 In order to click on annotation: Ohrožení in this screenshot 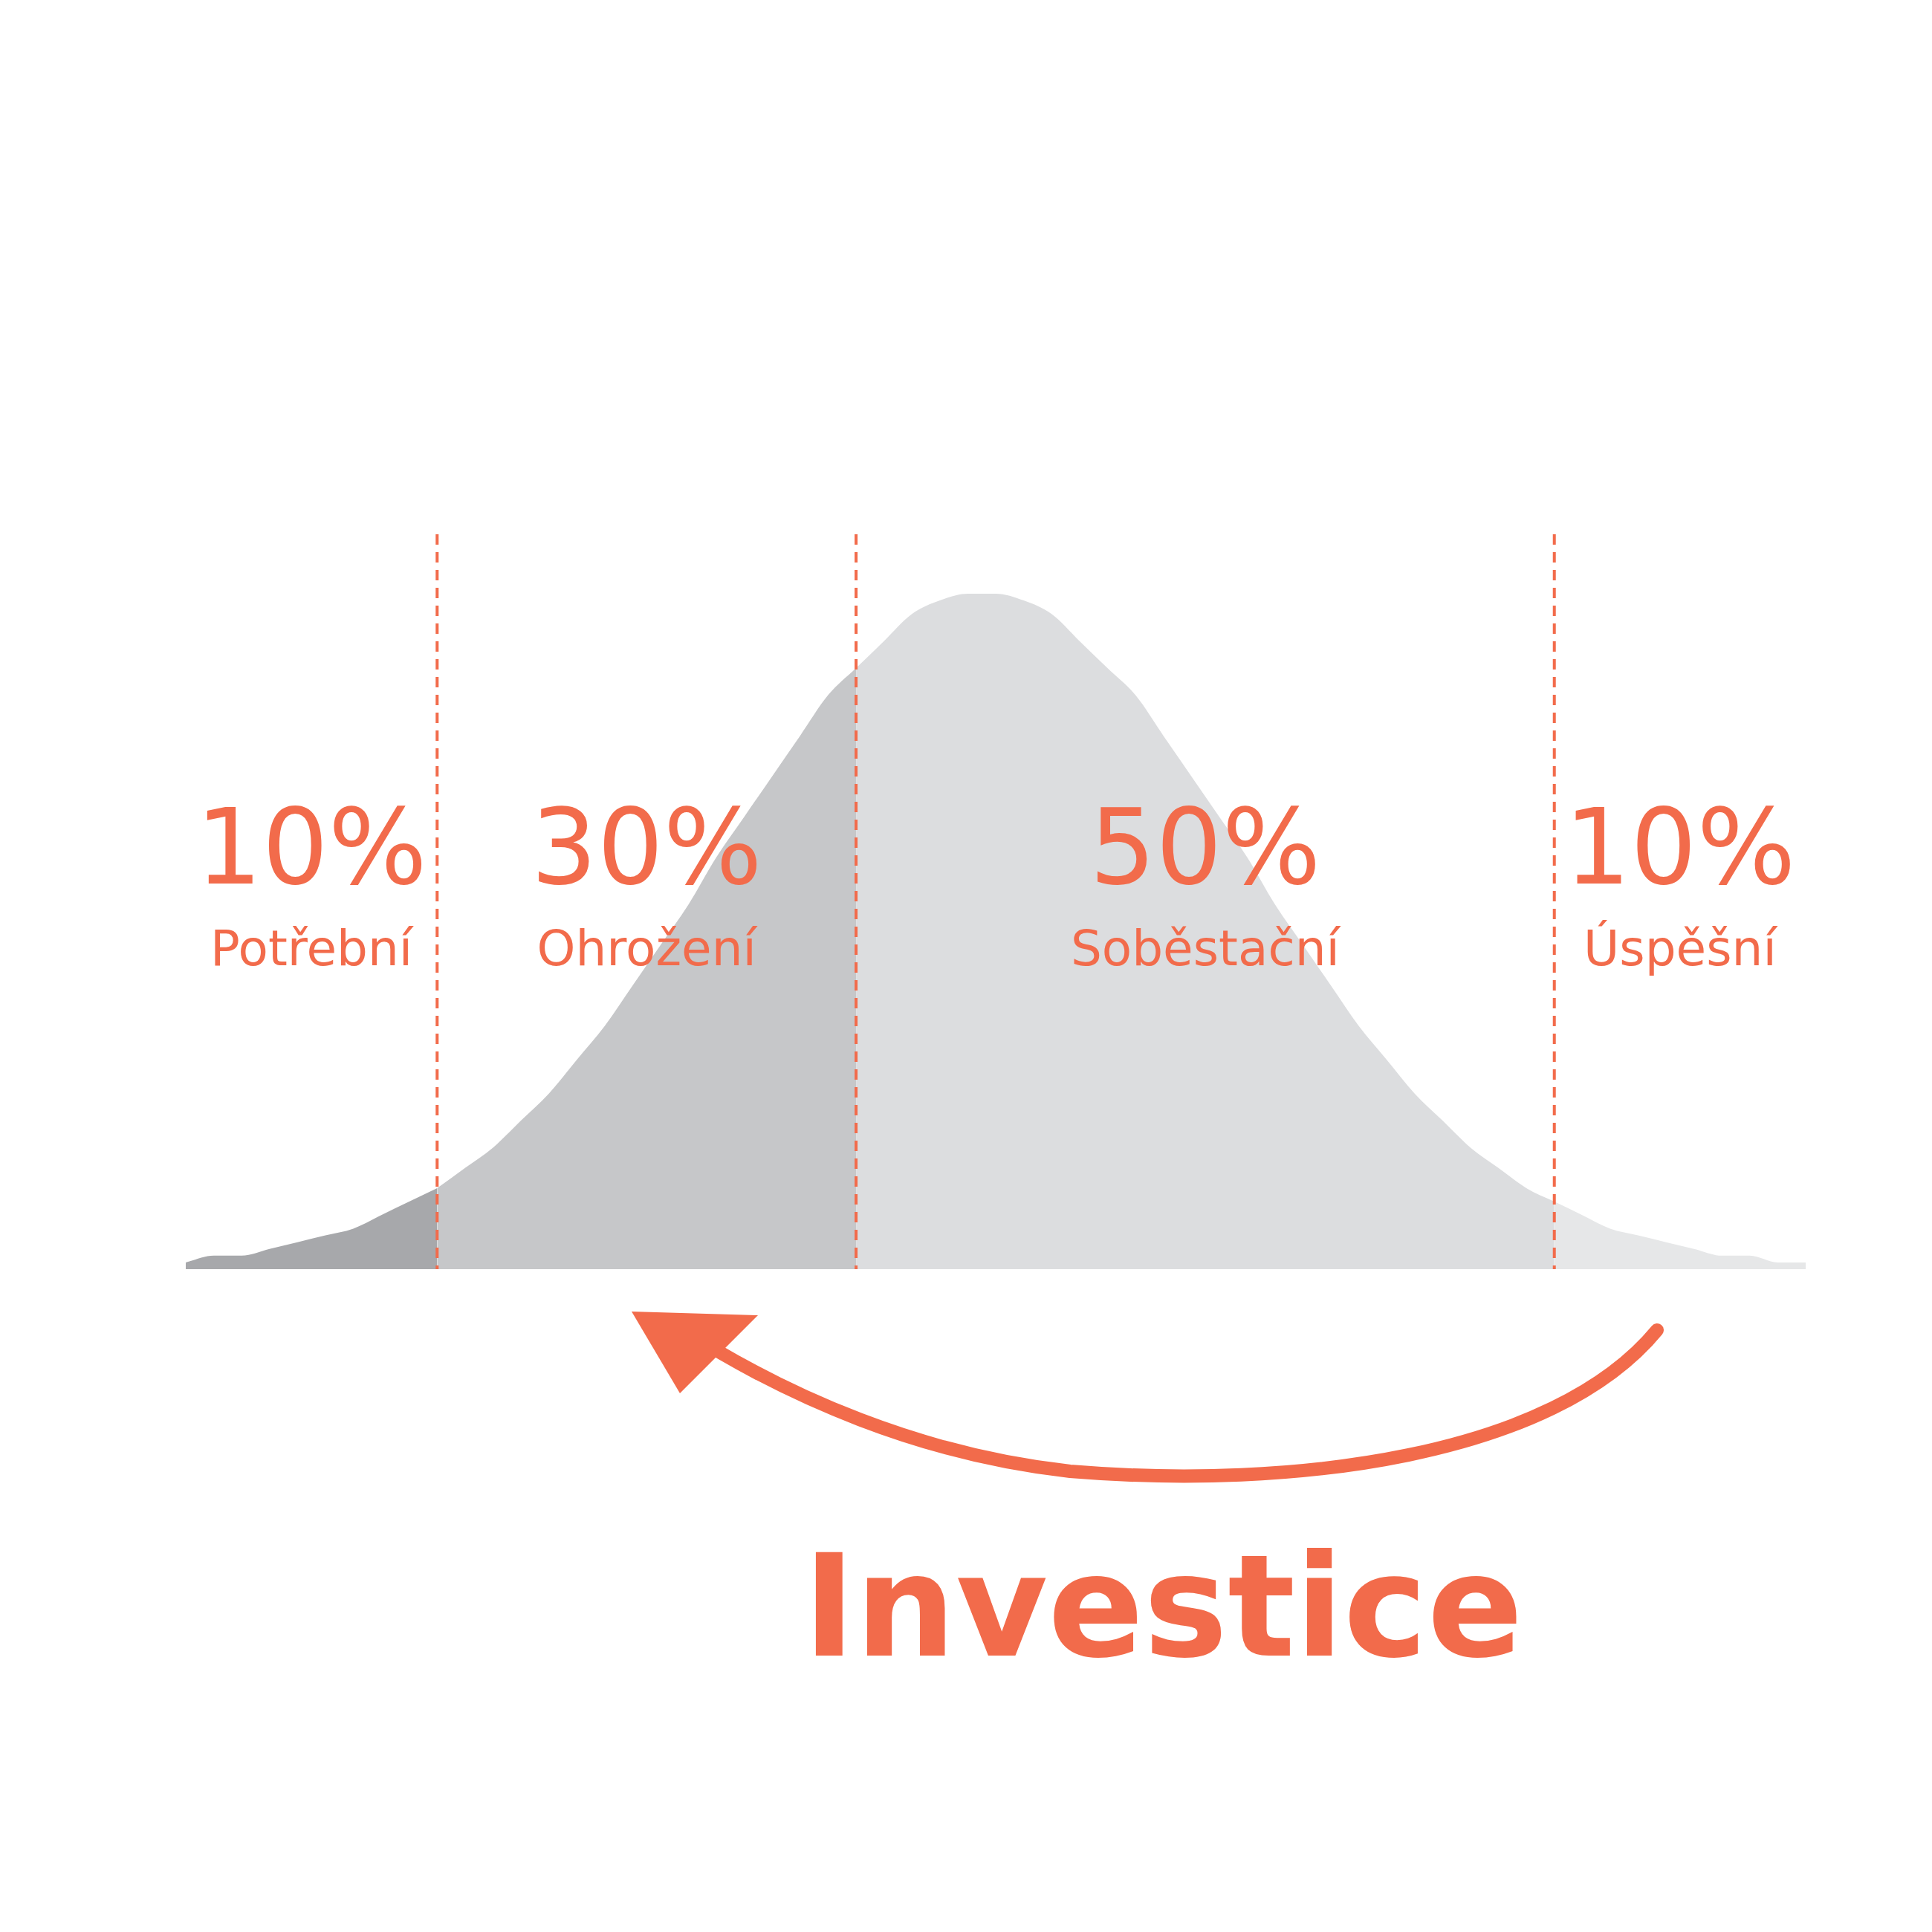, I will do `click(648, 948)`.